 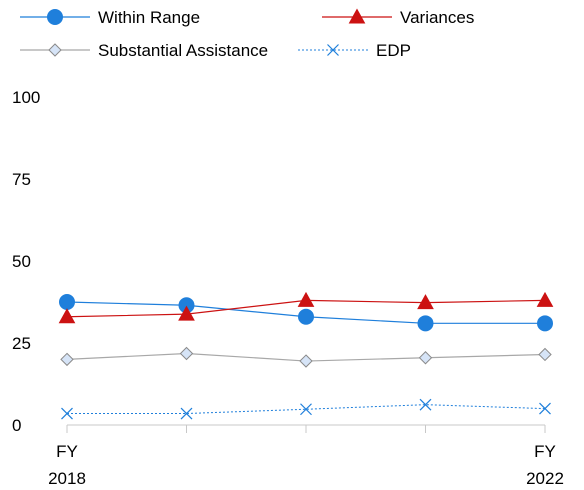 I want to click on legend-label: Variances, so click(x=437, y=17).